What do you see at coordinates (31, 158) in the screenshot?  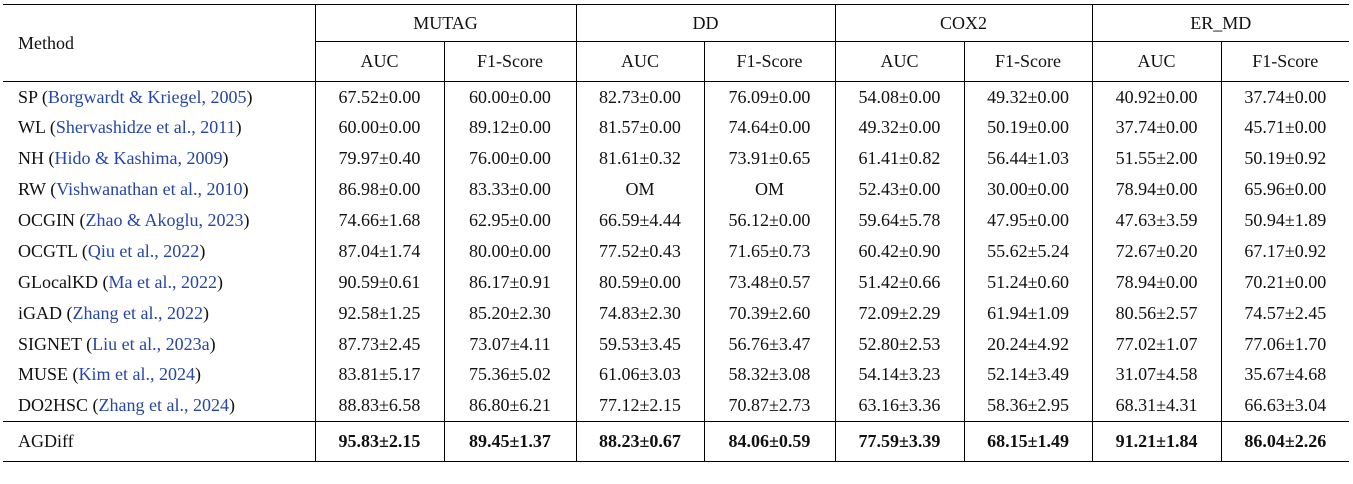 I see `method-name: NH` at bounding box center [31, 158].